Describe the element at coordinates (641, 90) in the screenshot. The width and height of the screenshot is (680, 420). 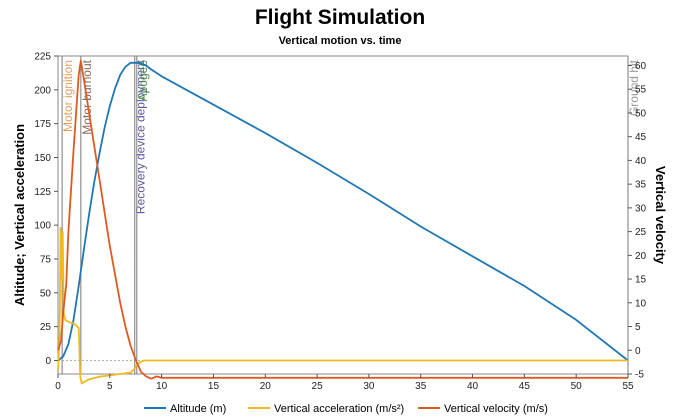
I see `right-y-tick-label: 55` at that location.